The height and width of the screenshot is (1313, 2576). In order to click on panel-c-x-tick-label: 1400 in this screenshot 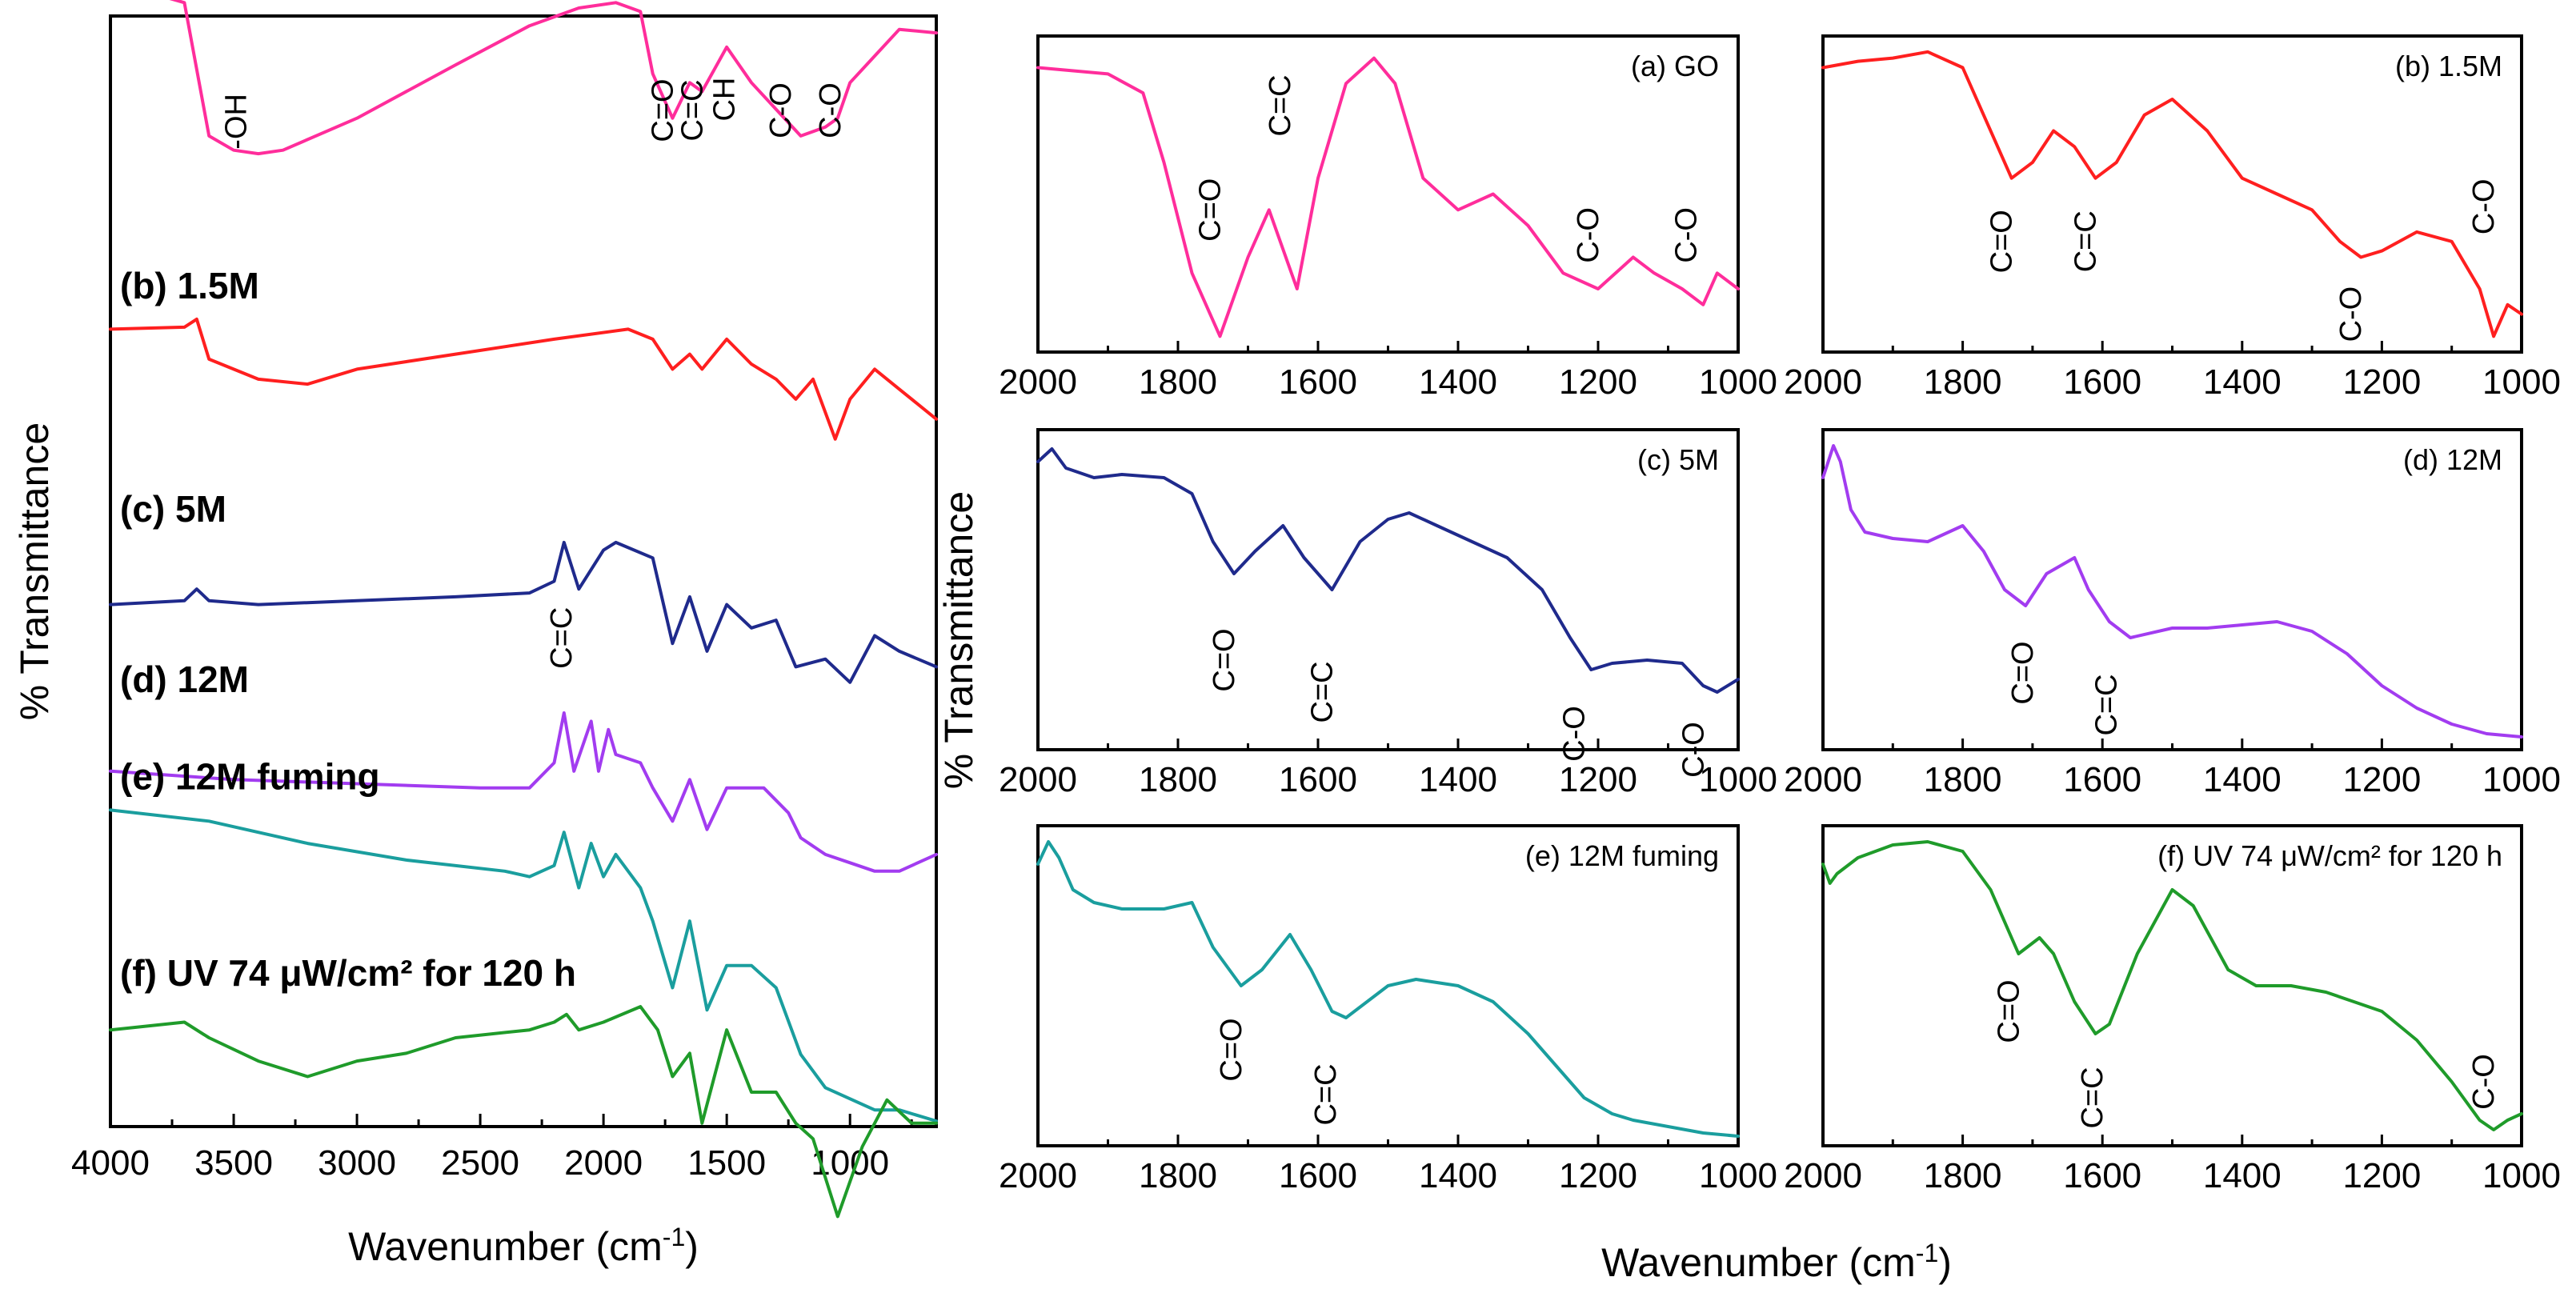, I will do `click(1458, 779)`.